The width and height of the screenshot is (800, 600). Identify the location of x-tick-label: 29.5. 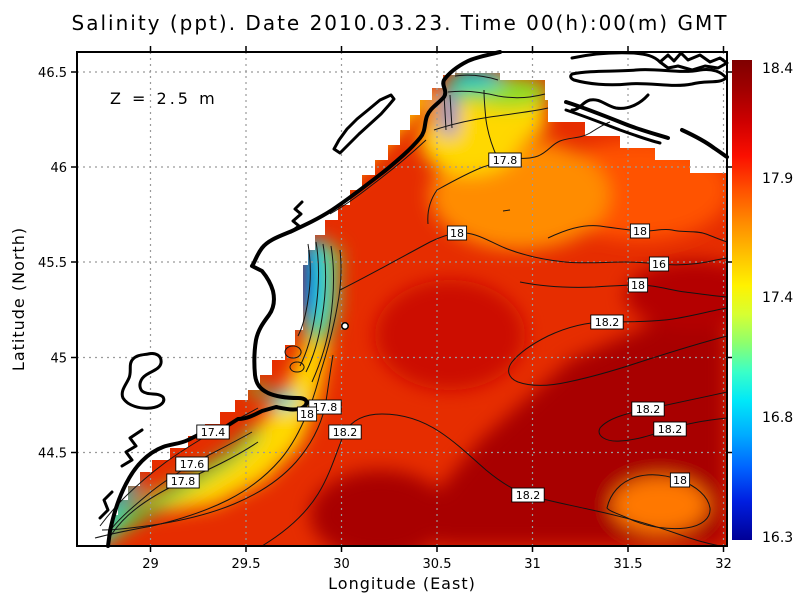
(246, 564).